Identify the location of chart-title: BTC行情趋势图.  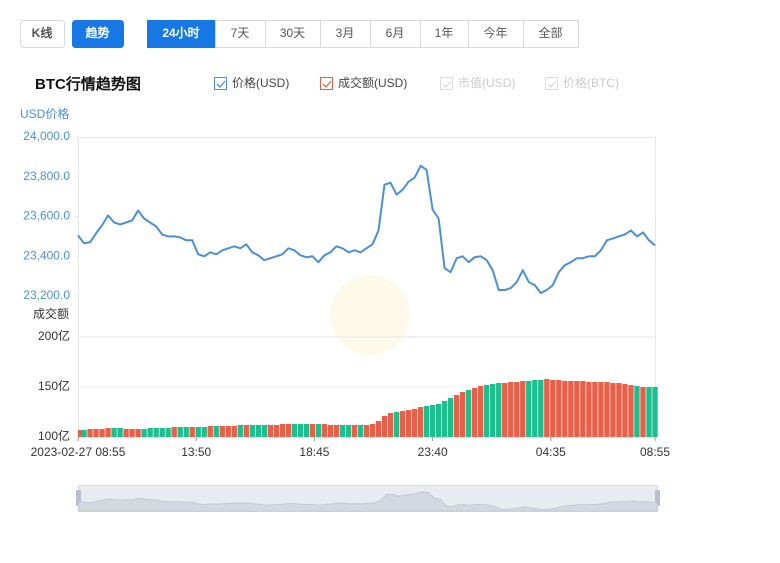
(88, 84).